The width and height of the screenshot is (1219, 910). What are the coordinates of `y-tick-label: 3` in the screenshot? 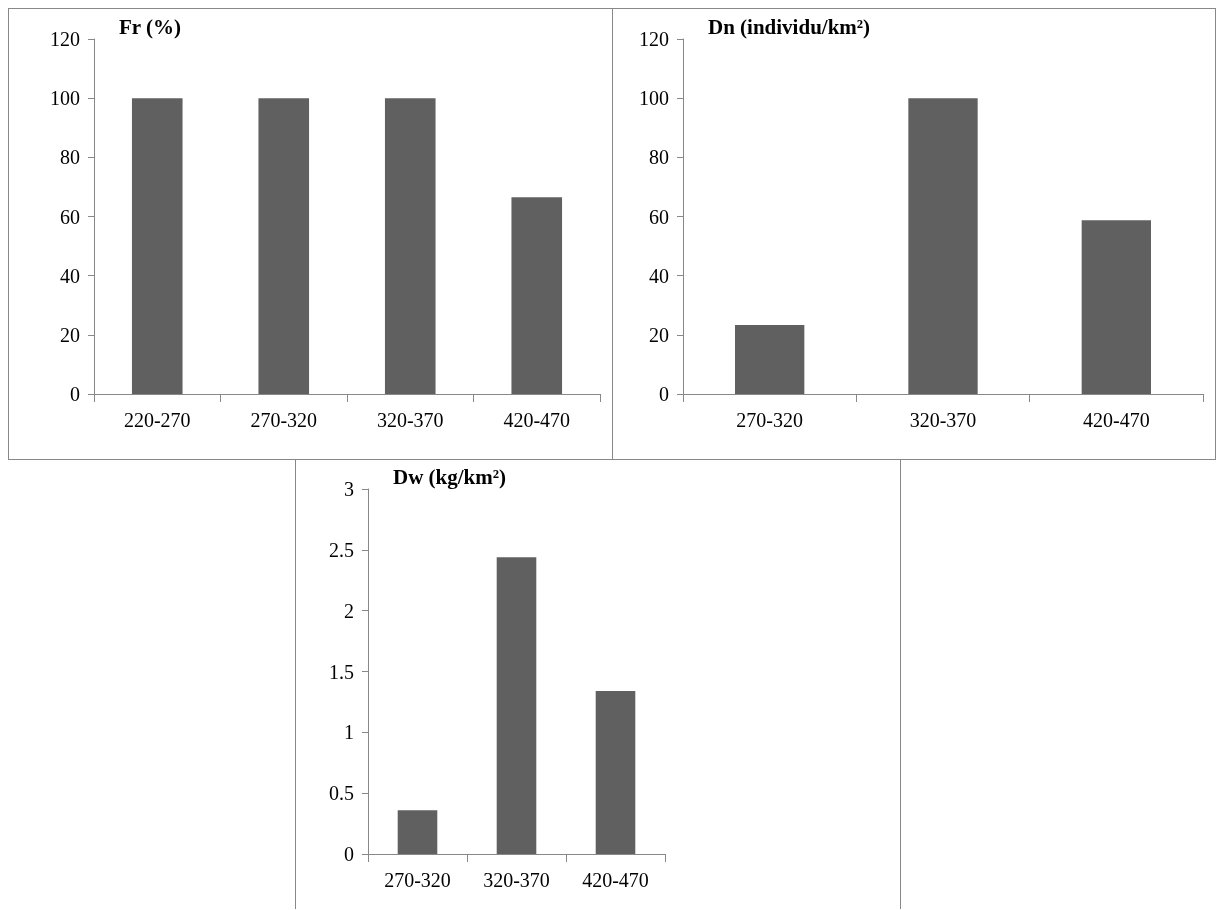 It's located at (349, 489).